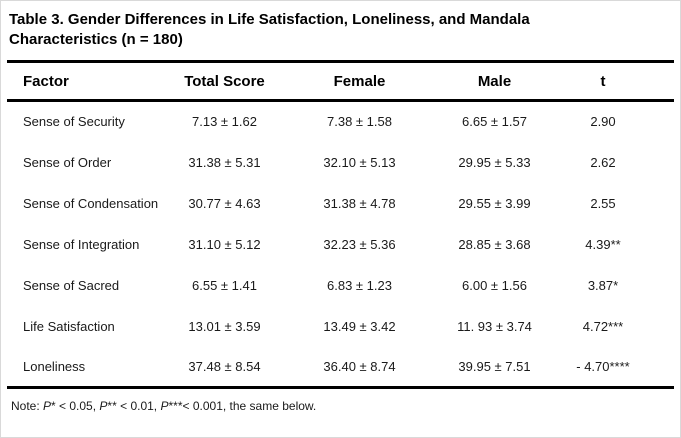 This screenshot has height=438, width=681. I want to click on male-cell: 39.95 ± 7.51, so click(494, 366).